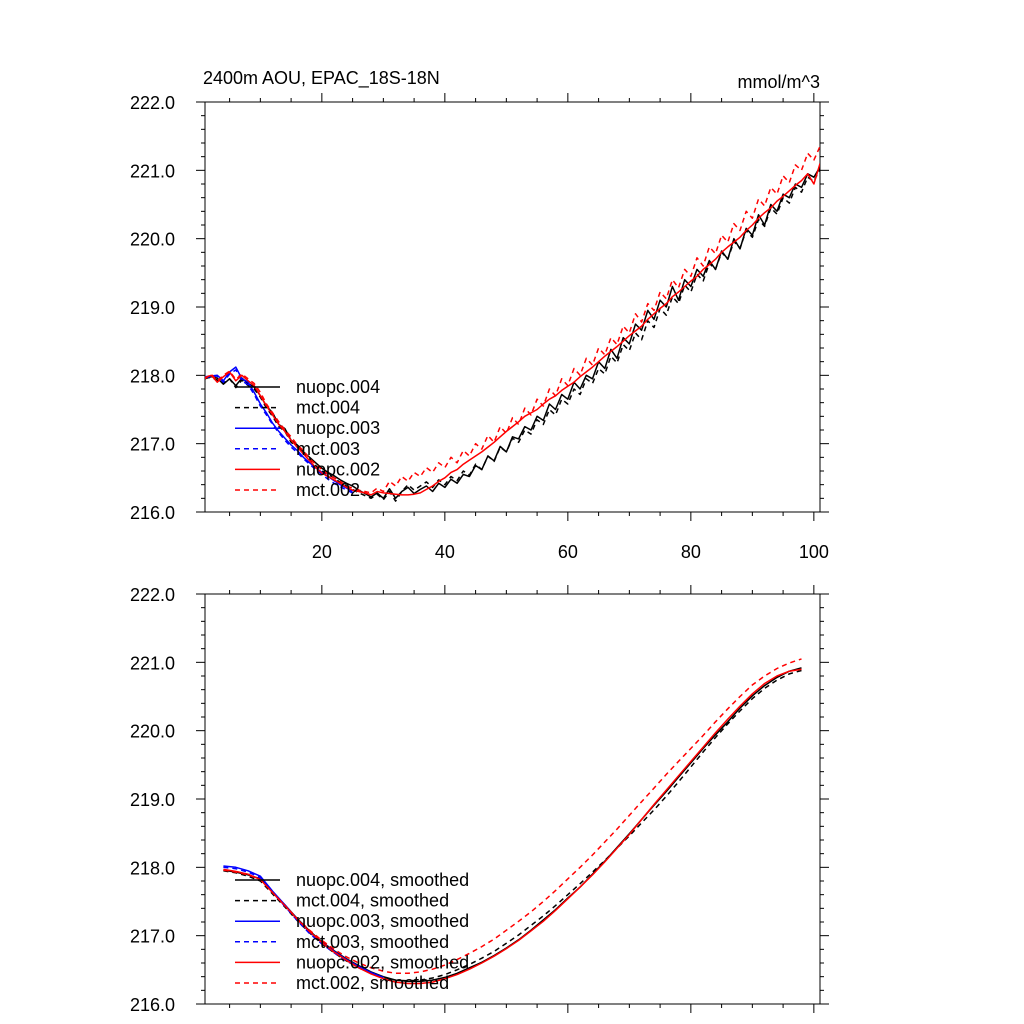  What do you see at coordinates (338, 428) in the screenshot?
I see `legend-label: nuopc.003` at bounding box center [338, 428].